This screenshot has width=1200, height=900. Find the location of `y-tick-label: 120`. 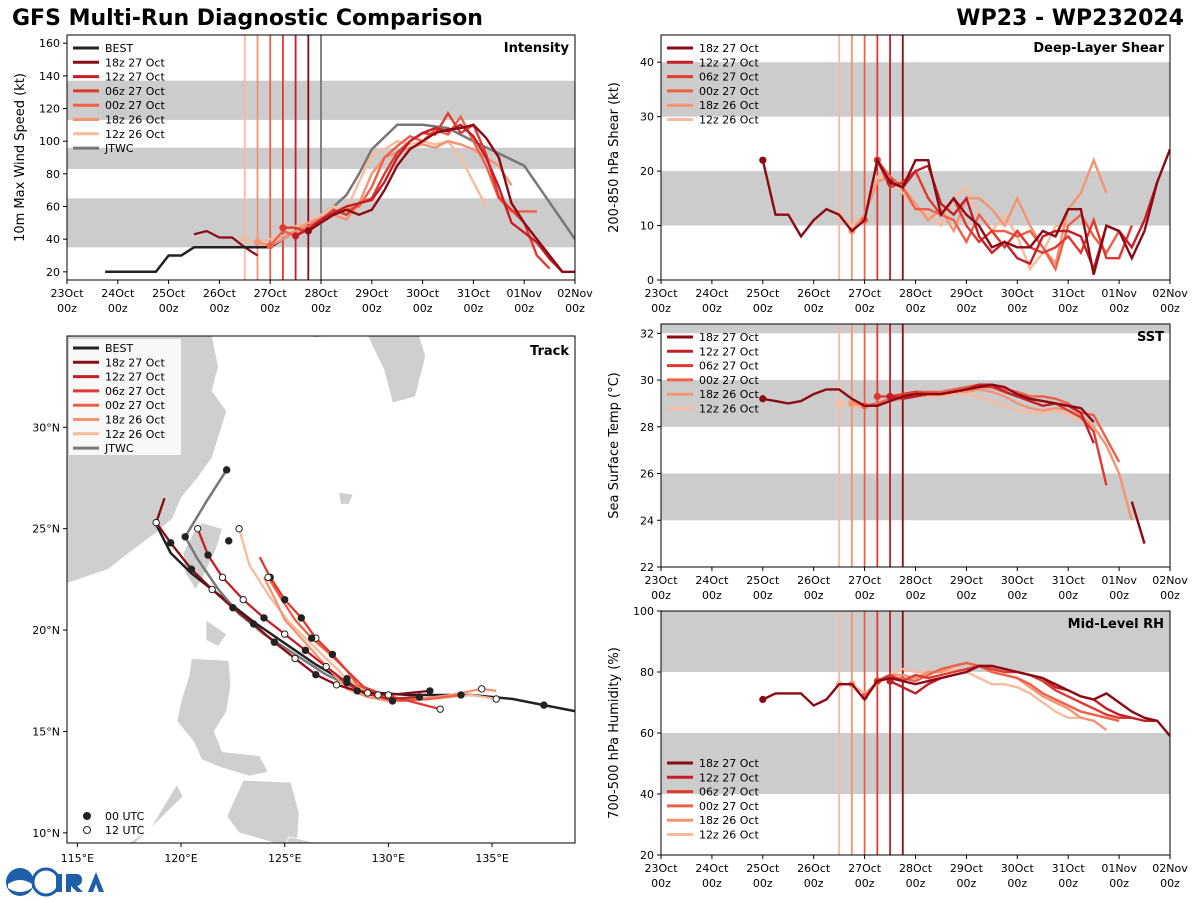

y-tick-label: 120 is located at coordinates (49, 109).